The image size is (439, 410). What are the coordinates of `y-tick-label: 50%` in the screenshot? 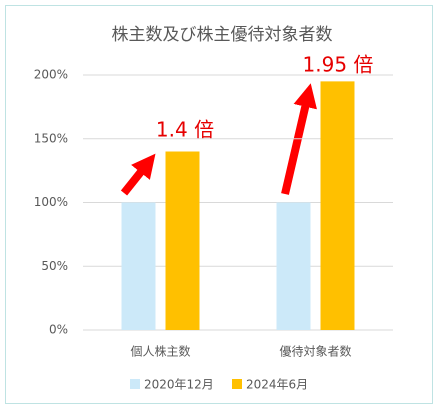 It's located at (54, 266).